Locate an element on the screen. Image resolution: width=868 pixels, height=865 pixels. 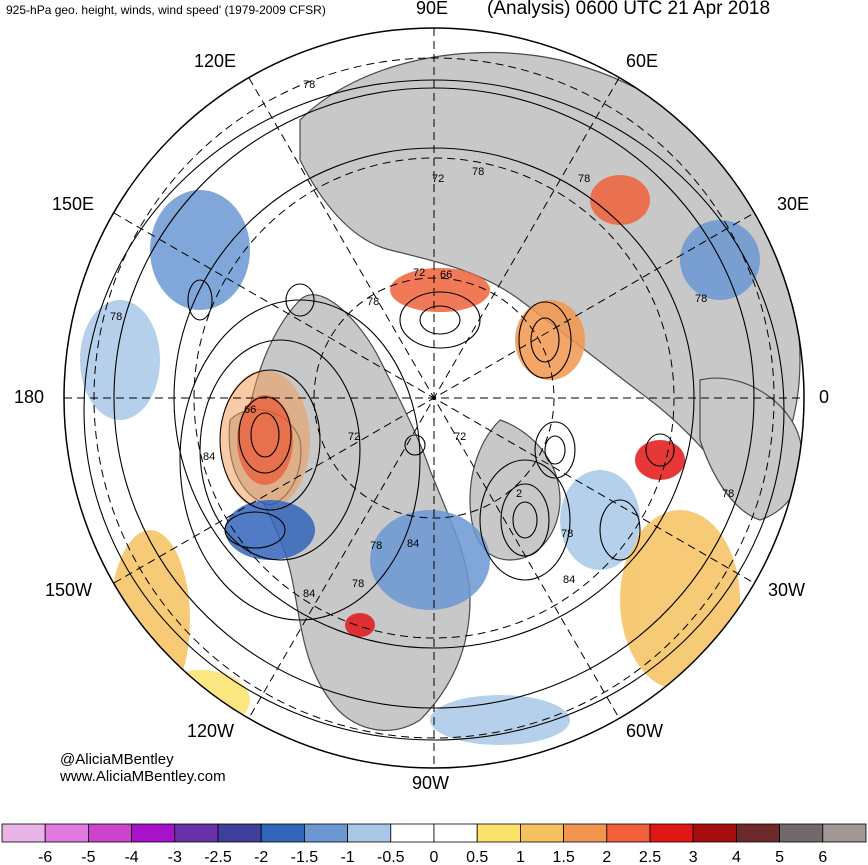
colorbar: -6 -5 -4 -3 -2.5 -2 -1.5 -1 -0.5 0 0.5 1 1.5 2 2.5 3 4 5 6 is located at coordinates (434, 844).